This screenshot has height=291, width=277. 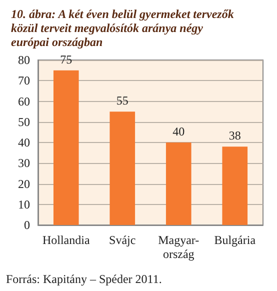 What do you see at coordinates (24, 101) in the screenshot?
I see `y-tick-label: 60` at bounding box center [24, 101].